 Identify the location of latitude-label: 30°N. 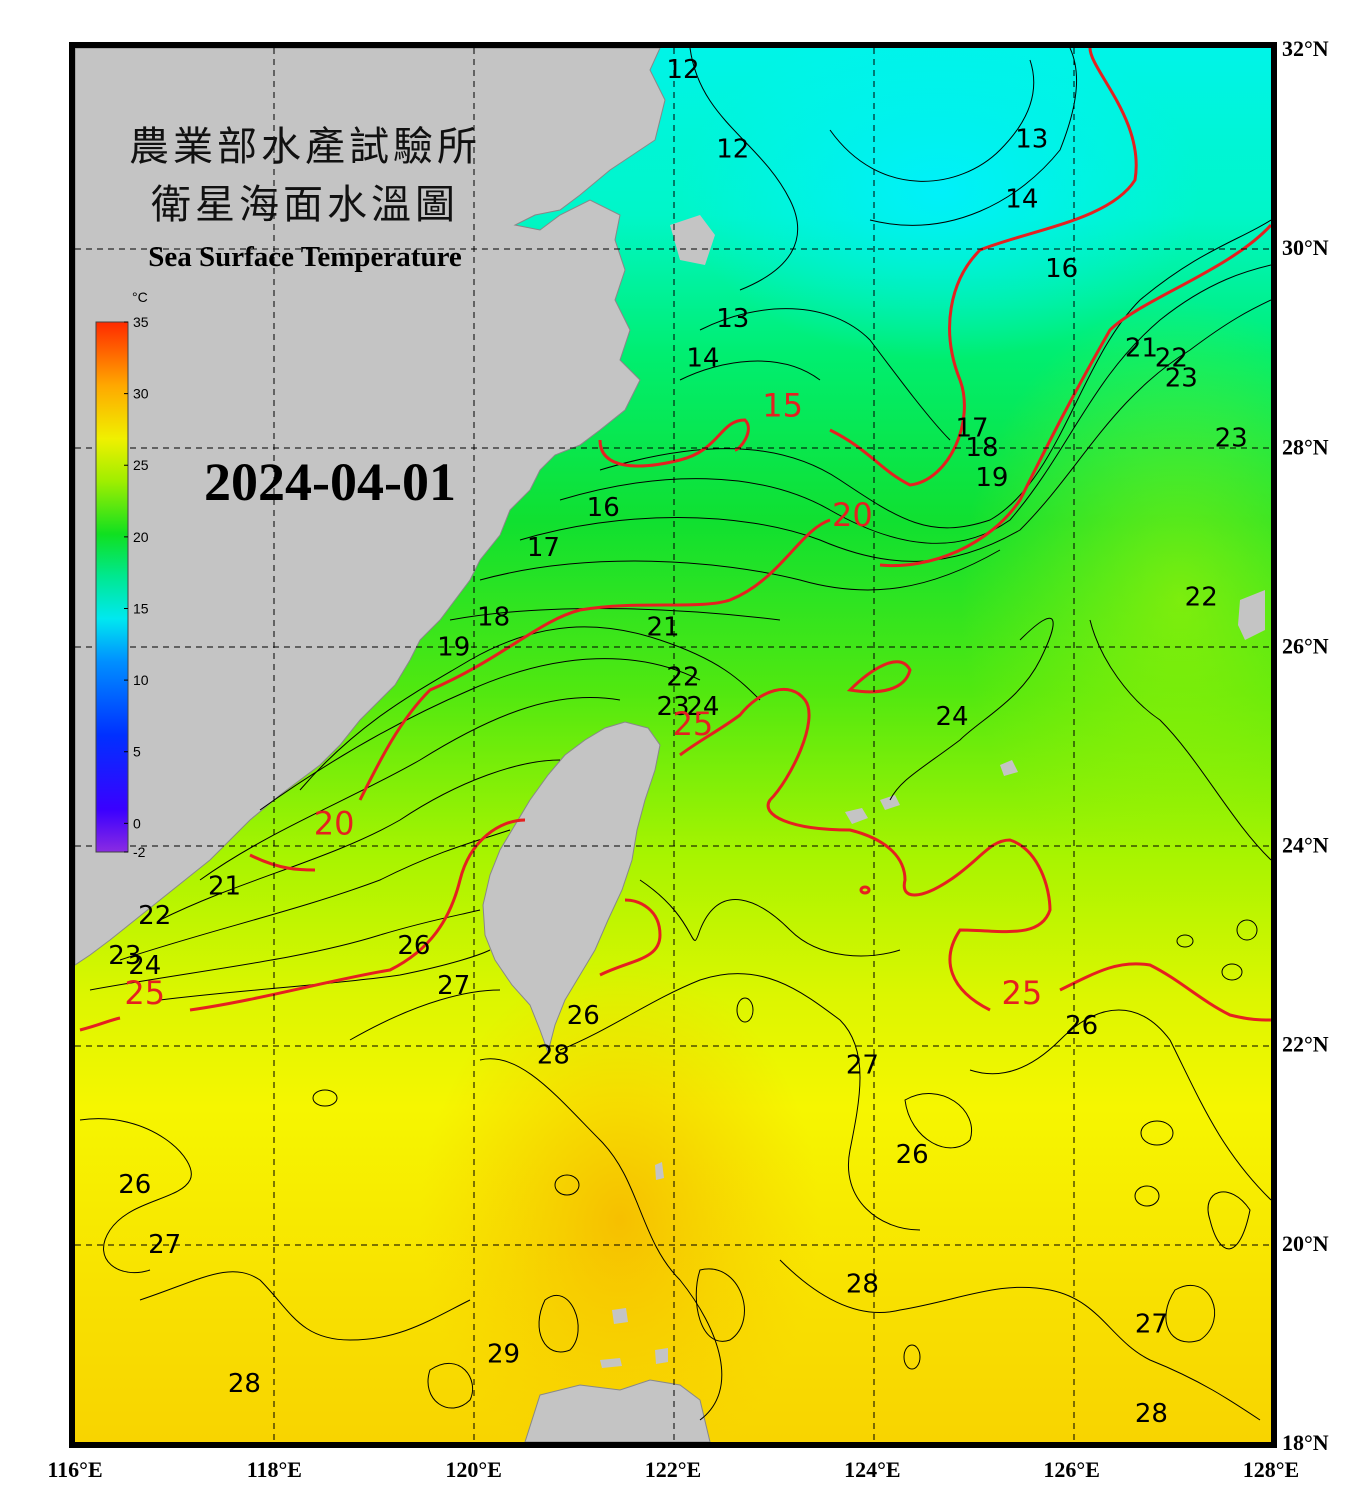
(1305, 247).